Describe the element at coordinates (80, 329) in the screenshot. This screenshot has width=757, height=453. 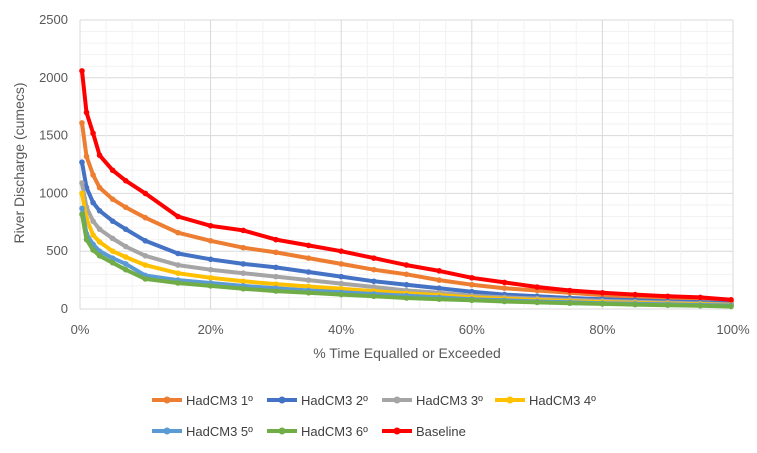
I see `x-tick-label: 0%` at that location.